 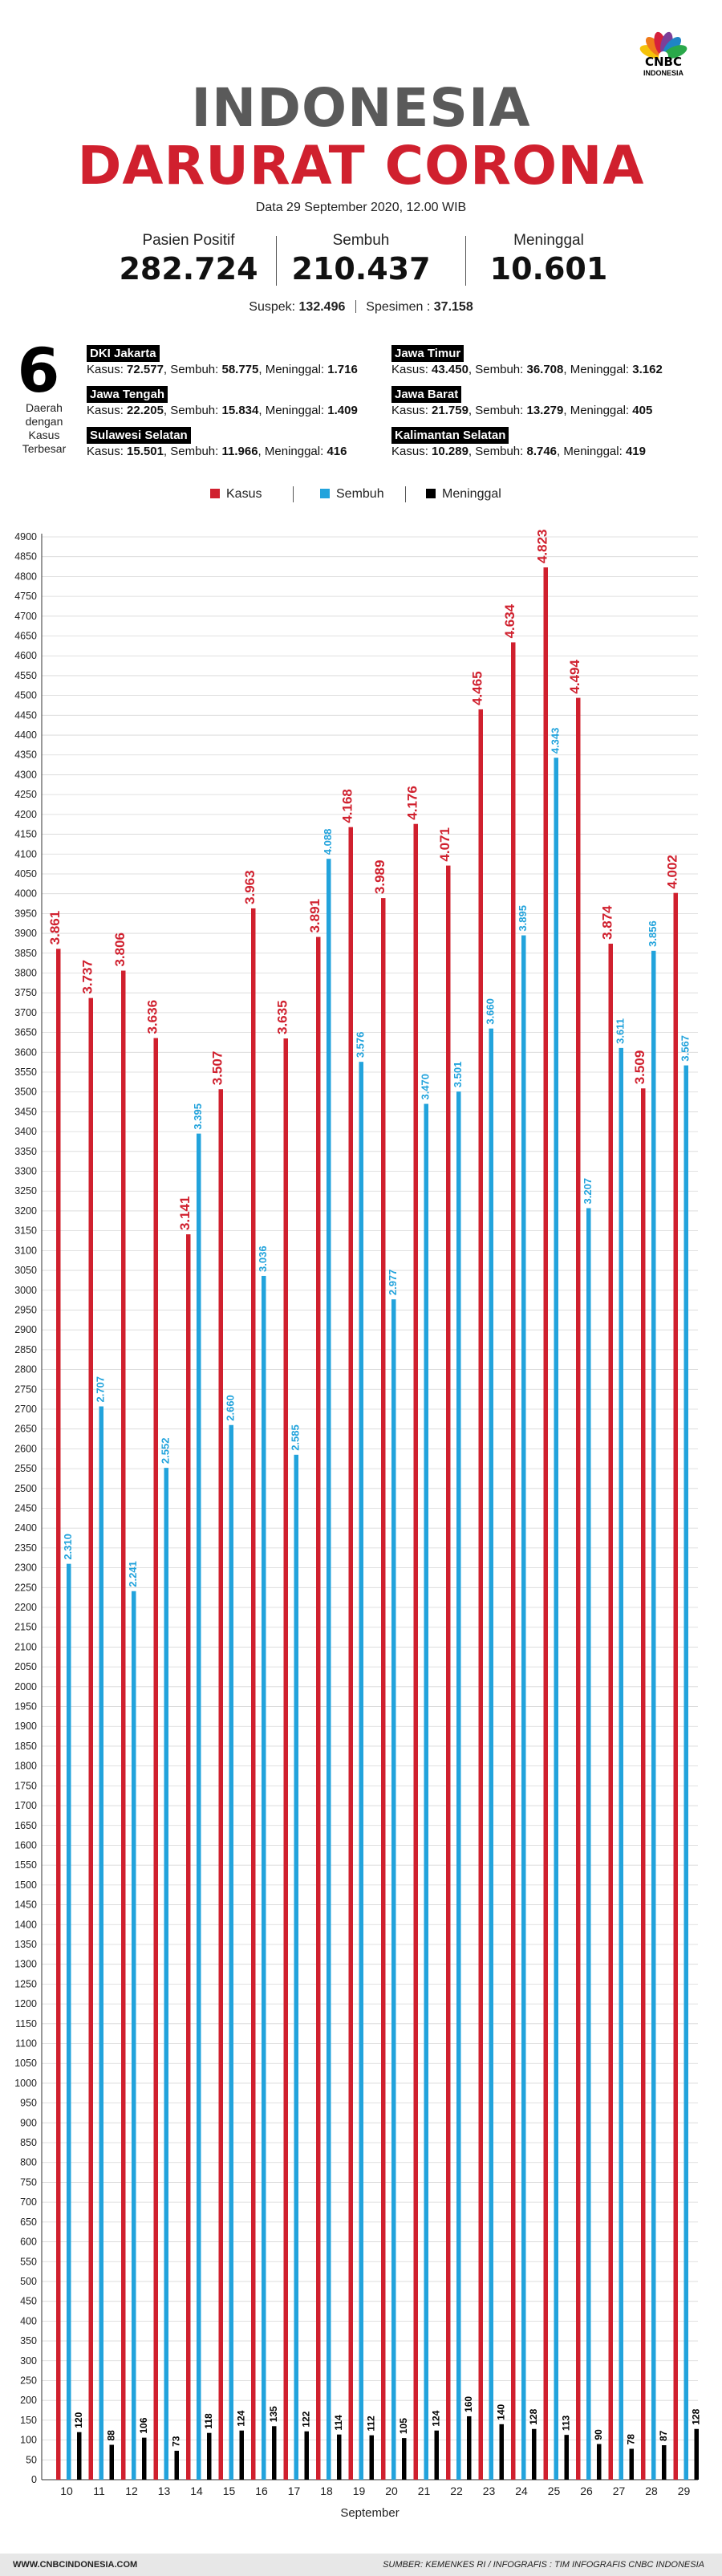 What do you see at coordinates (28, 2340) in the screenshot?
I see `y-tick-label: 350` at bounding box center [28, 2340].